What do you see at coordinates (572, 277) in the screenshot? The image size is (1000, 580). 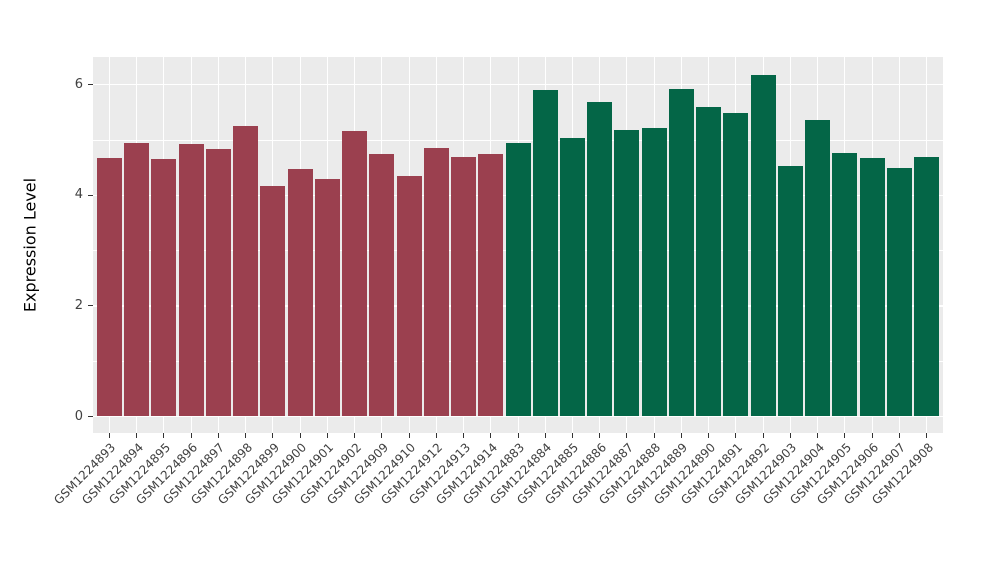 I see `bar-GSM1224885` at bounding box center [572, 277].